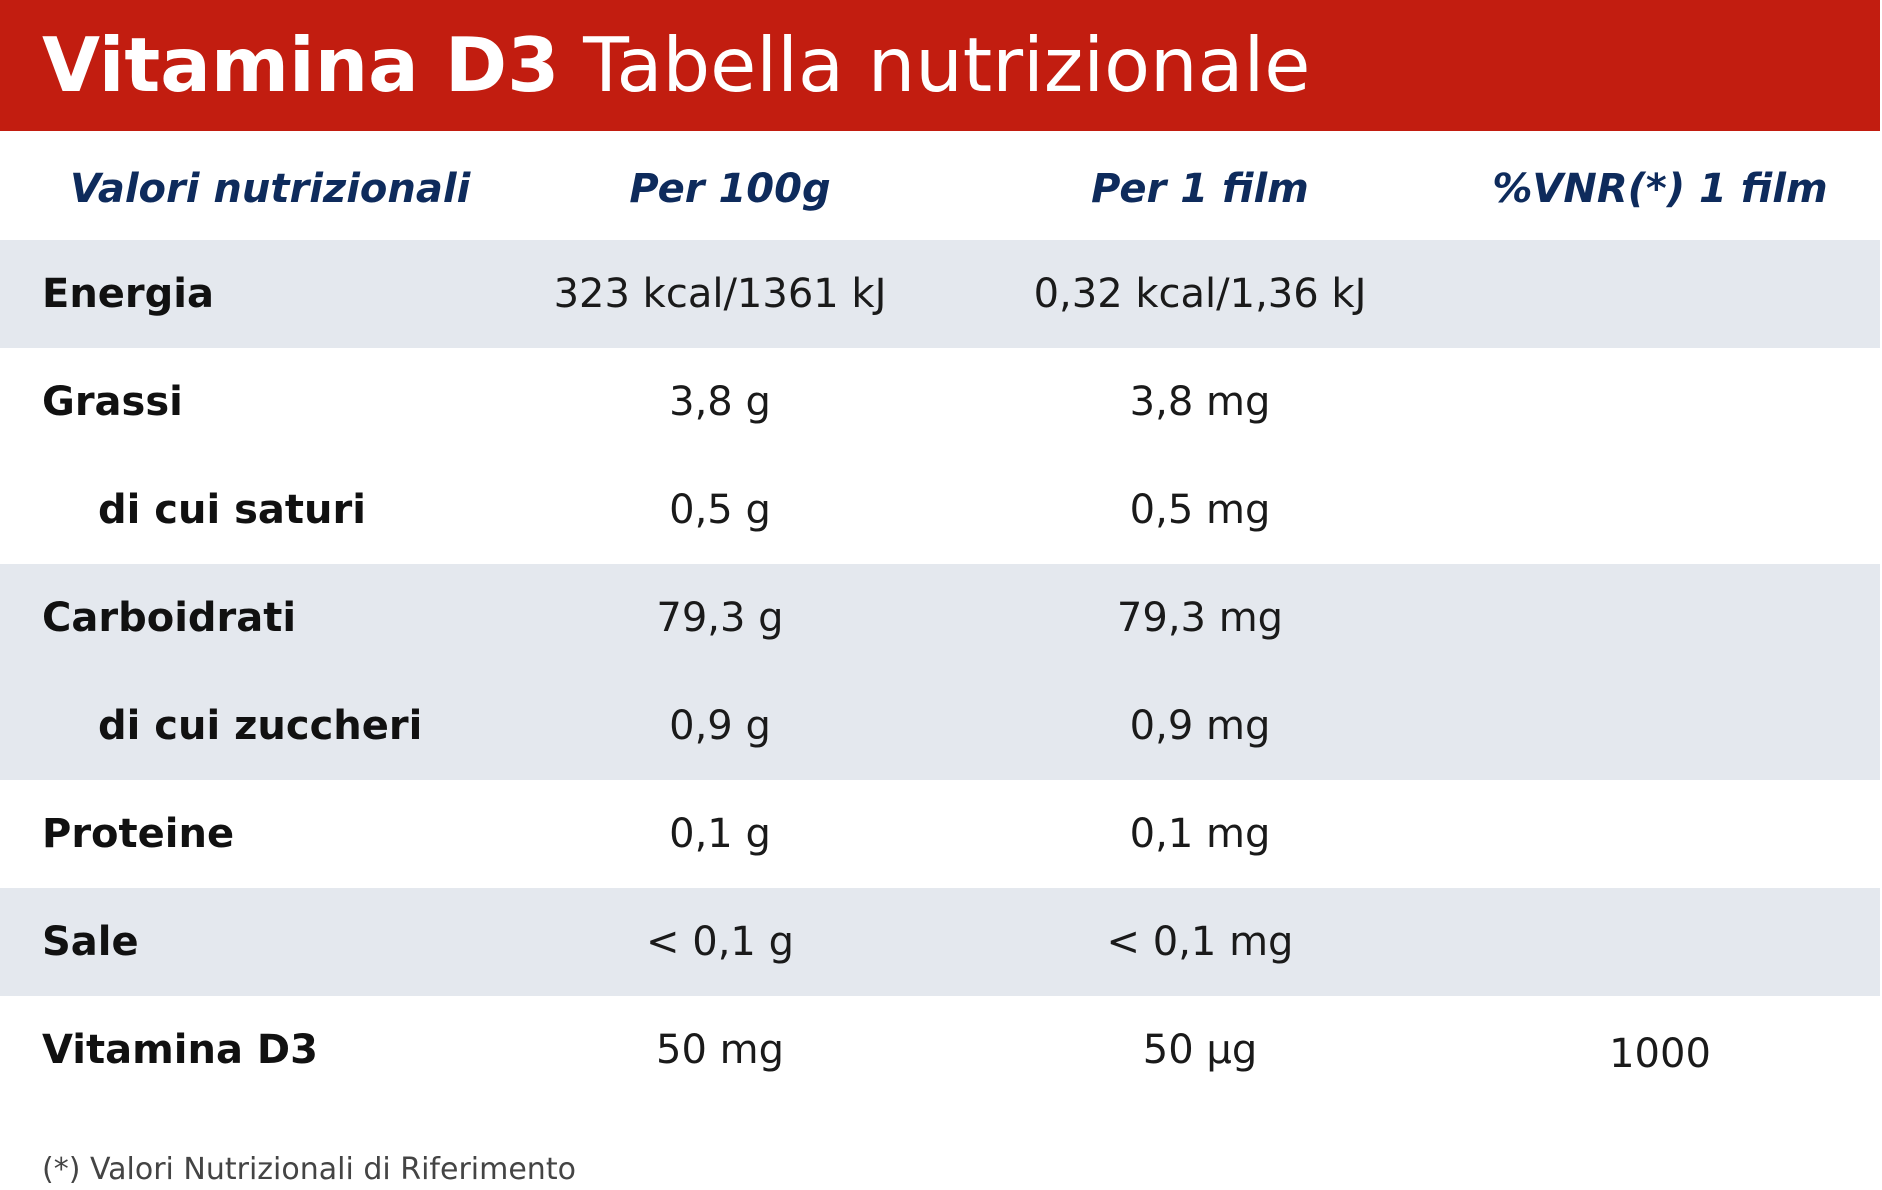  Describe the element at coordinates (720, 834) in the screenshot. I see `row-per-100g: 0,1 g` at that location.